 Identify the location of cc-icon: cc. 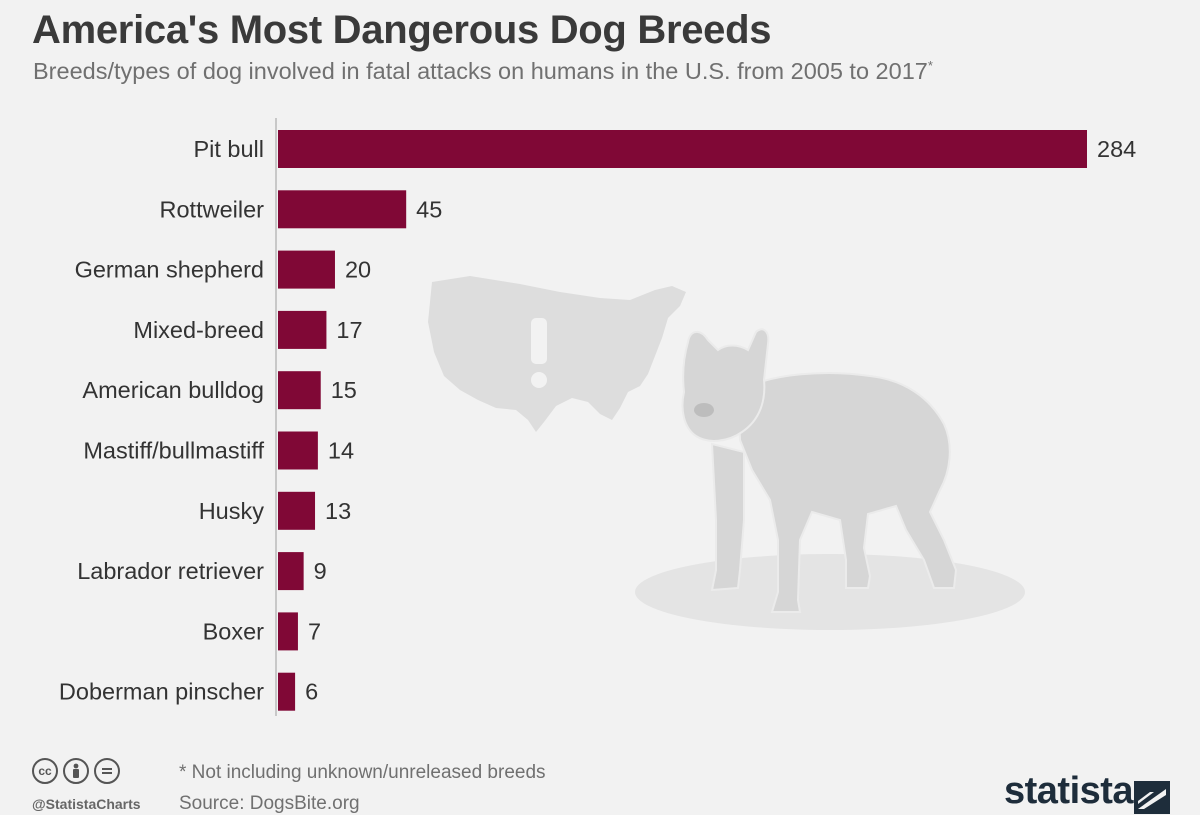
(45, 771).